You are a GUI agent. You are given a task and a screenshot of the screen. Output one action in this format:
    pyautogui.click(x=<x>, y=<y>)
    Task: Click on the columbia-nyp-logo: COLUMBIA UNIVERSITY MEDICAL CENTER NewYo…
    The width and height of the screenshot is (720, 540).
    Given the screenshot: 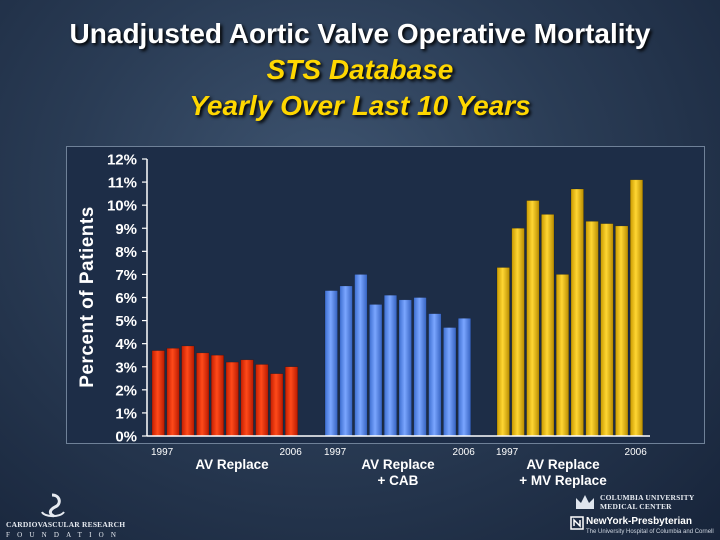 What is the action you would take?
    pyautogui.click(x=643, y=515)
    